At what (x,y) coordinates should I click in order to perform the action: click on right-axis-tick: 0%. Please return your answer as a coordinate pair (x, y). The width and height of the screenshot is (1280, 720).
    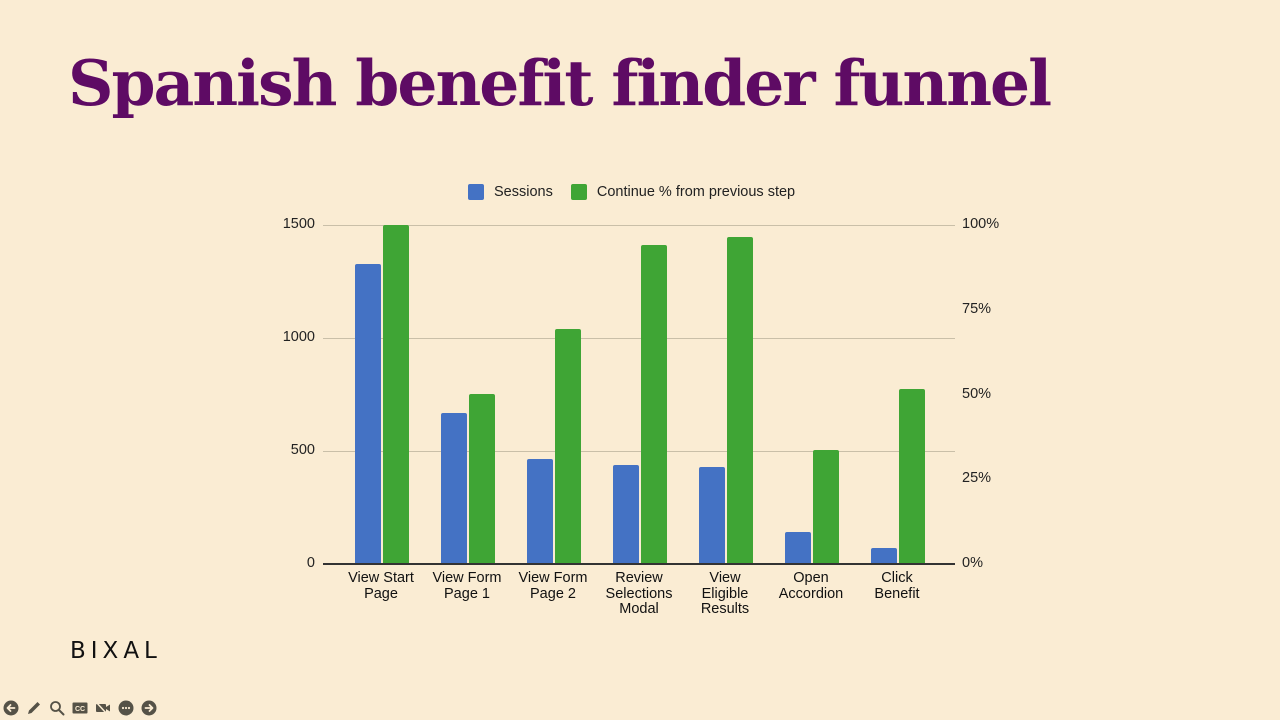
    Looking at the image, I should click on (972, 563).